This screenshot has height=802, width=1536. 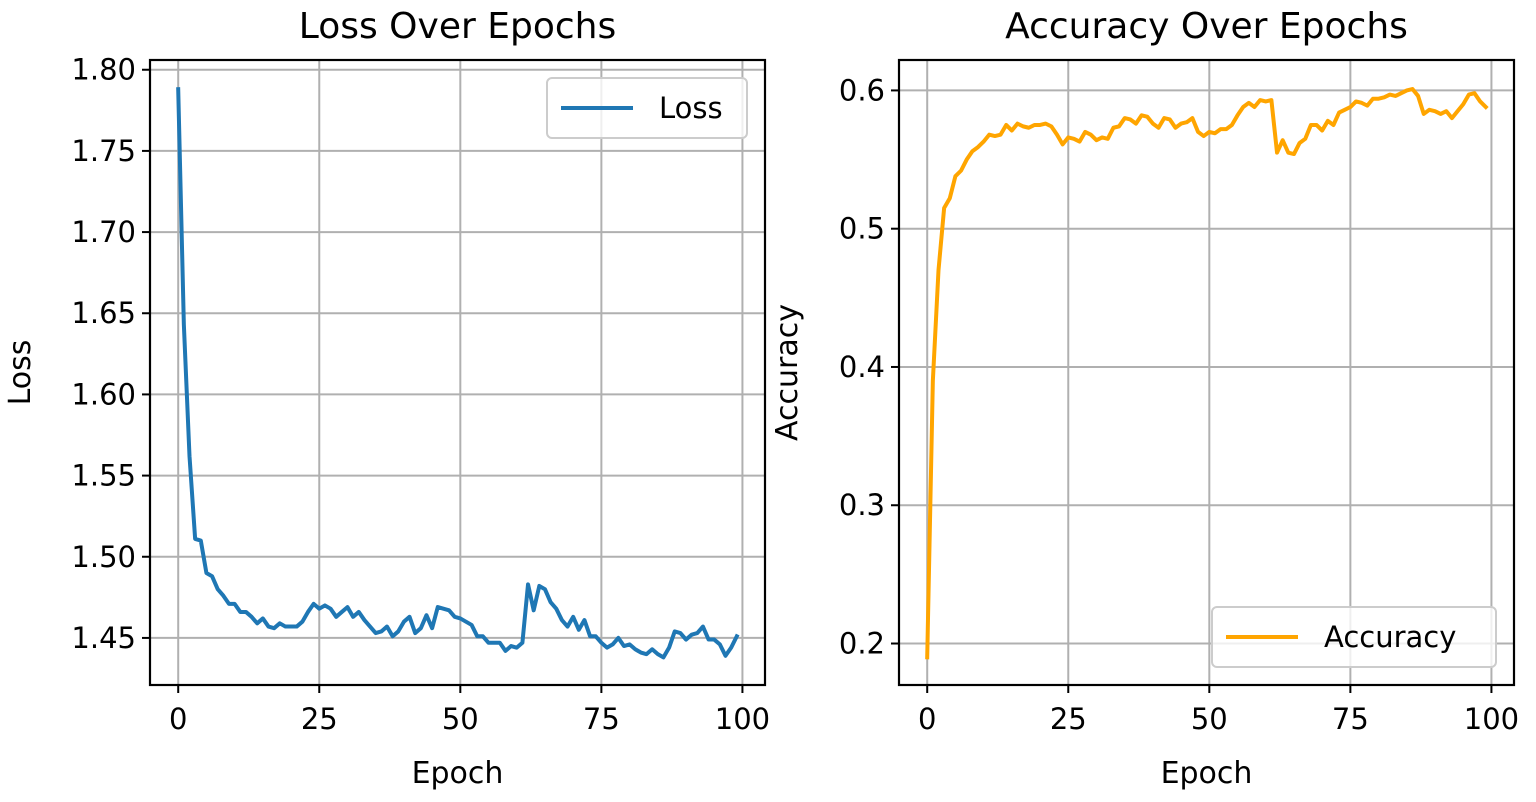 I want to click on y-tick-label: 1.75, so click(x=103, y=151).